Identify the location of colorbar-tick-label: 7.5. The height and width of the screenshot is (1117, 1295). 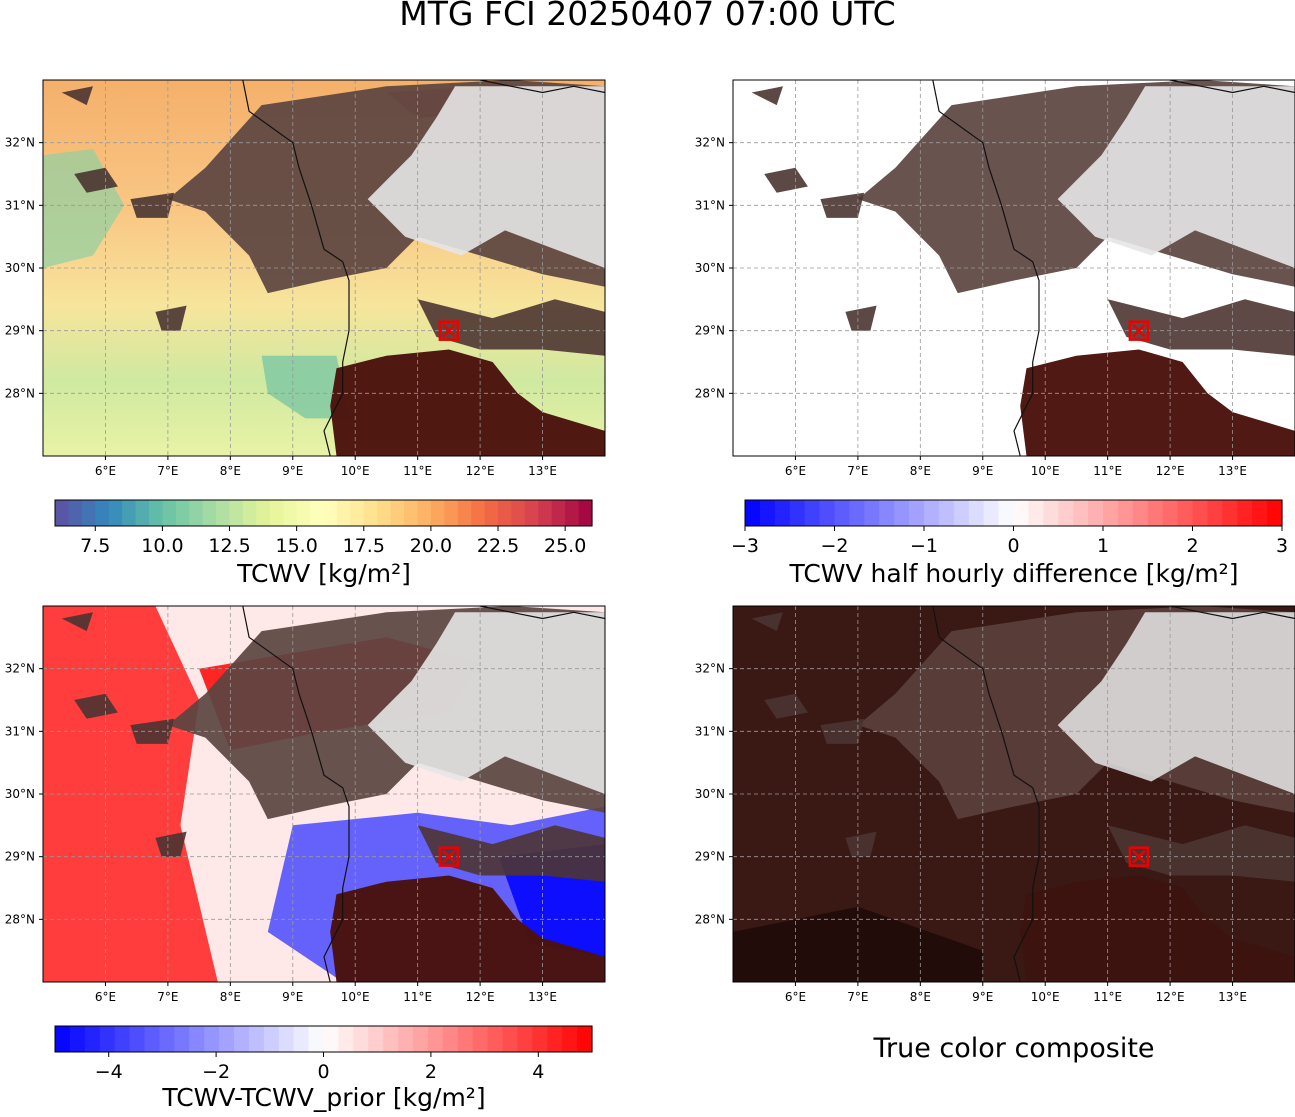
(95, 546).